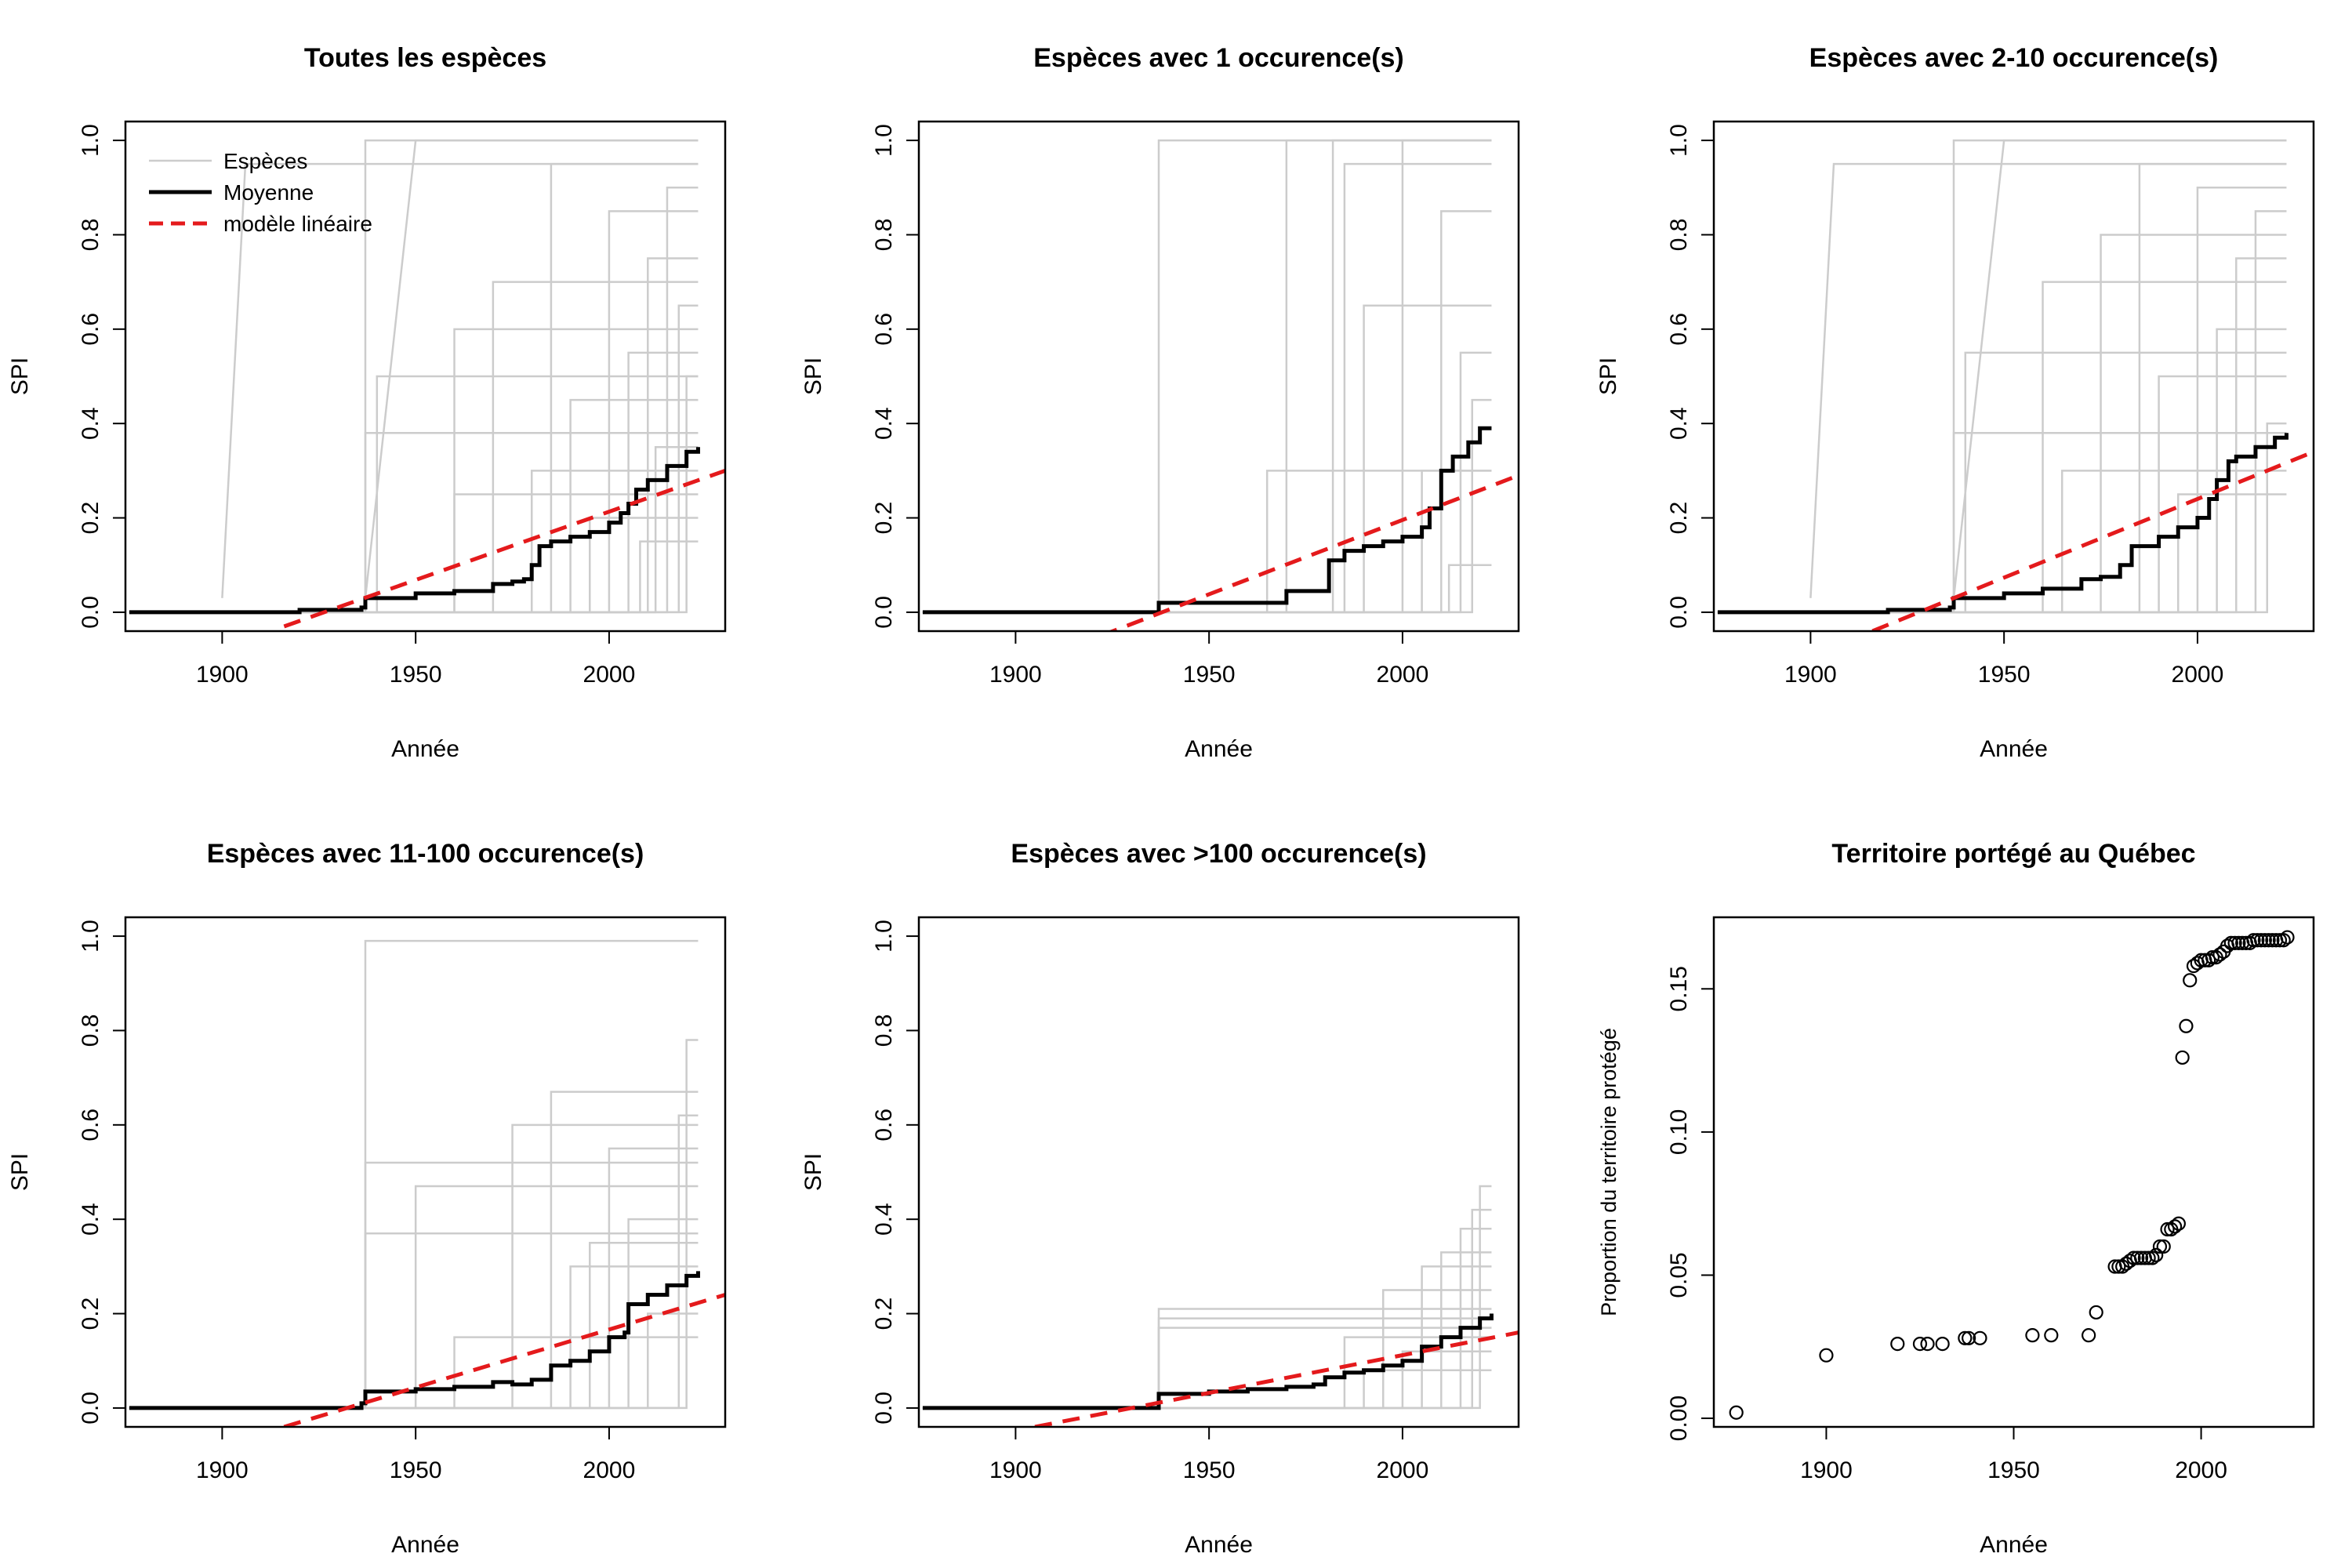 The height and width of the screenshot is (1568, 2352). Describe the element at coordinates (268, 192) in the screenshot. I see `legend-label: Moyenne` at that location.